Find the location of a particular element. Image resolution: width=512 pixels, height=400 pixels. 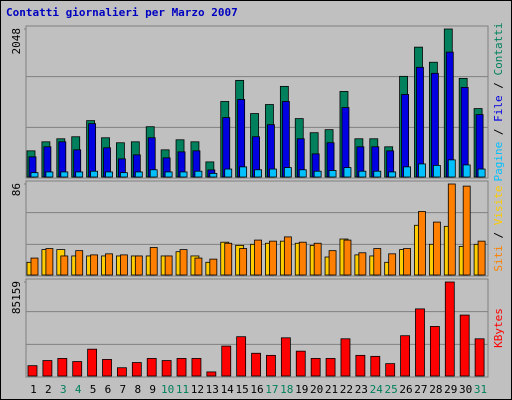

x-tick-label: 6 is located at coordinates (108, 389).